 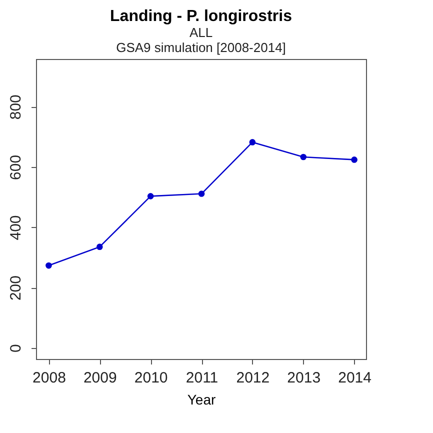 What do you see at coordinates (16, 288) in the screenshot?
I see `y-tick-label: 200` at bounding box center [16, 288].